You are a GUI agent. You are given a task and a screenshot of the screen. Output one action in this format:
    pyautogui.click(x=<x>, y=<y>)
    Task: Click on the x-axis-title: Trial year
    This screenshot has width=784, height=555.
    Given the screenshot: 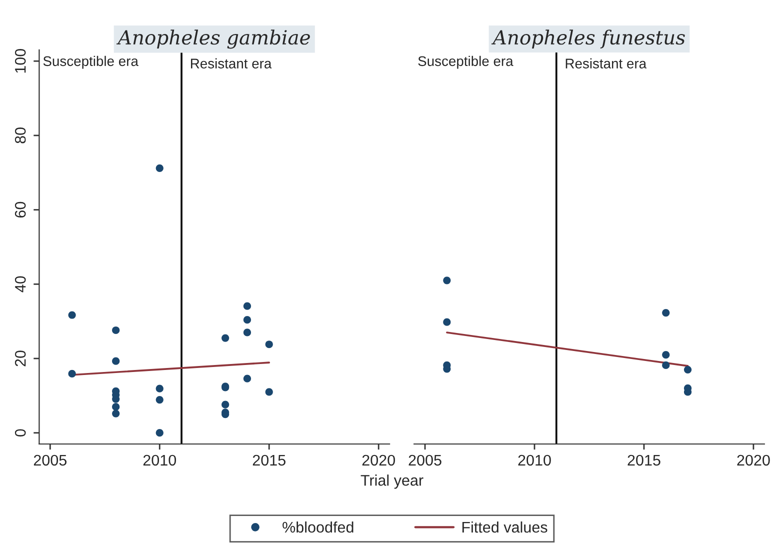 What is the action you would take?
    pyautogui.click(x=392, y=481)
    